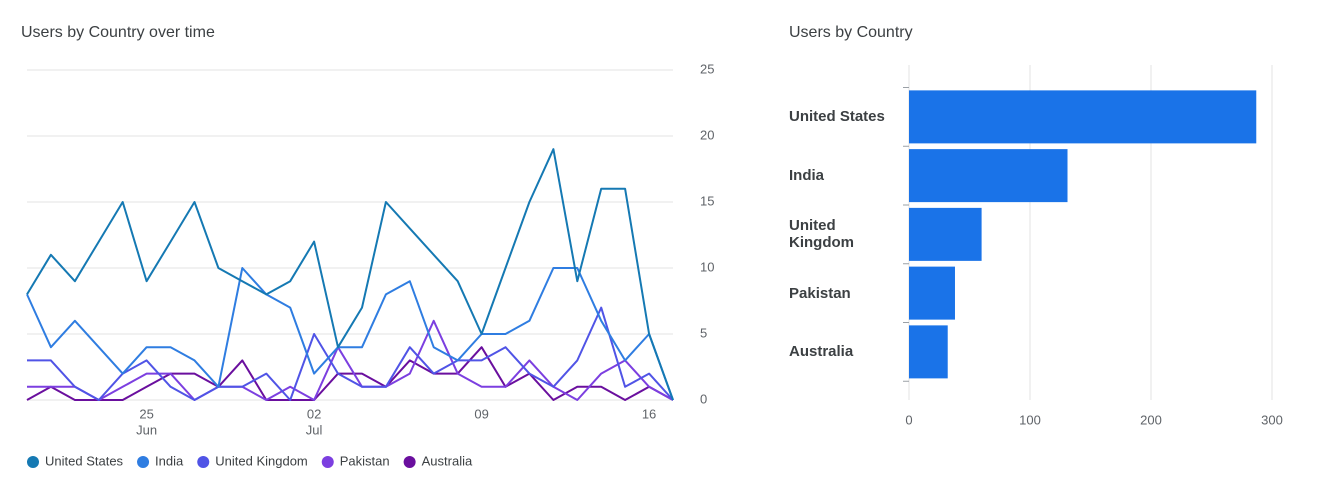 Image resolution: width=1327 pixels, height=484 pixels. What do you see at coordinates (707, 200) in the screenshot?
I see `y-tick-label: 15` at bounding box center [707, 200].